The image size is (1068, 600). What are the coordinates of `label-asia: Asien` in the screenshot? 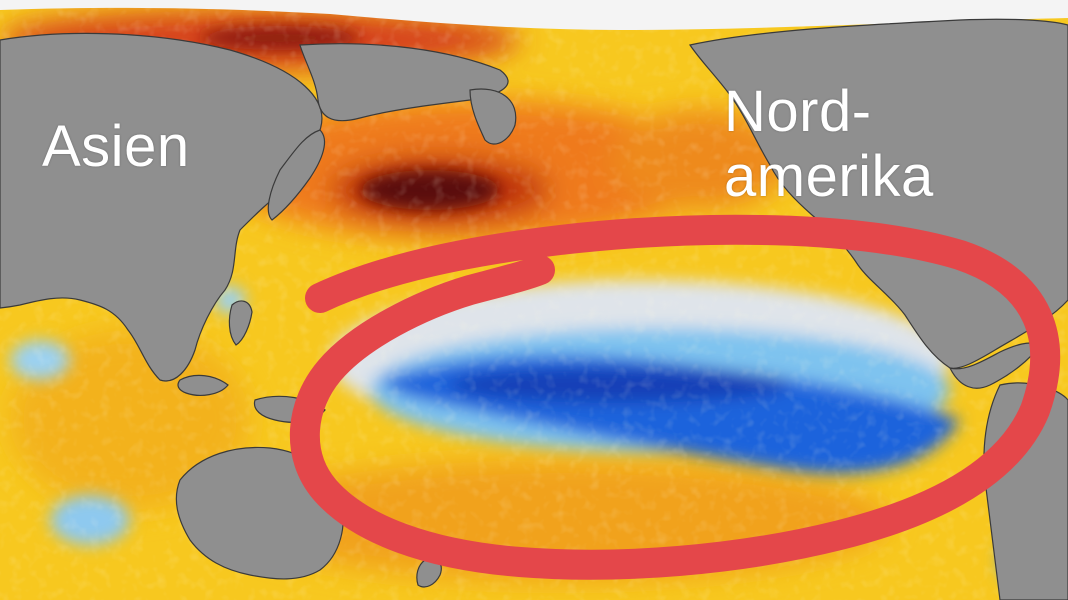 It's located at (116, 146).